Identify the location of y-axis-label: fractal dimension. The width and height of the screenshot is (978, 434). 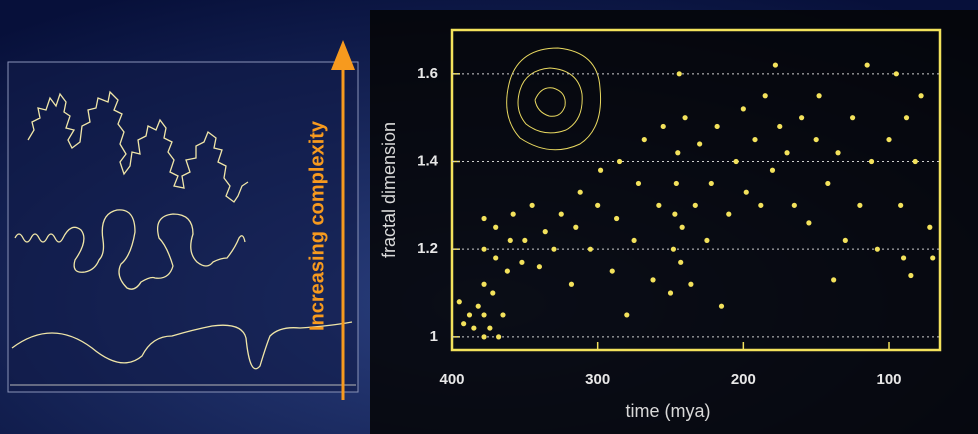
(389, 190).